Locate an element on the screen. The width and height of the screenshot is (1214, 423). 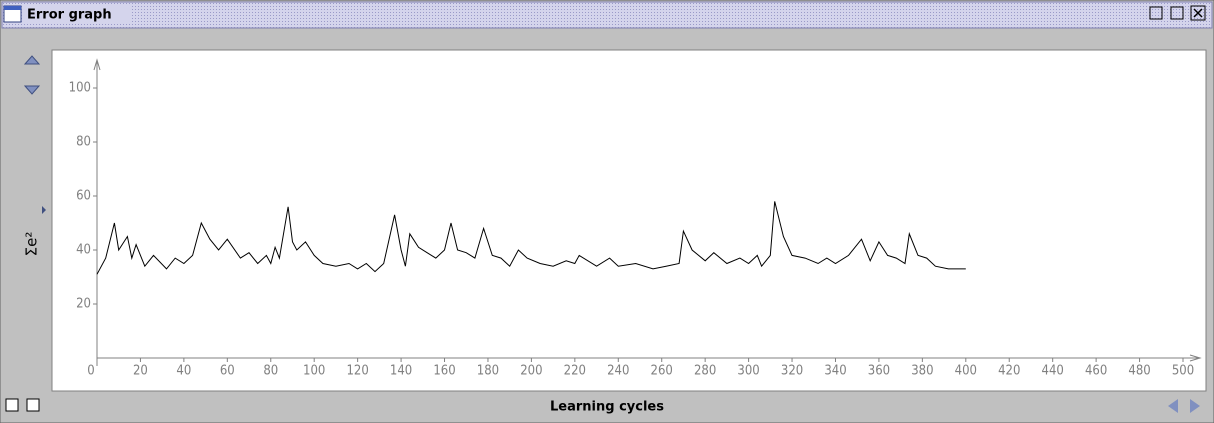
title-bg is located at coordinates (77, 14).